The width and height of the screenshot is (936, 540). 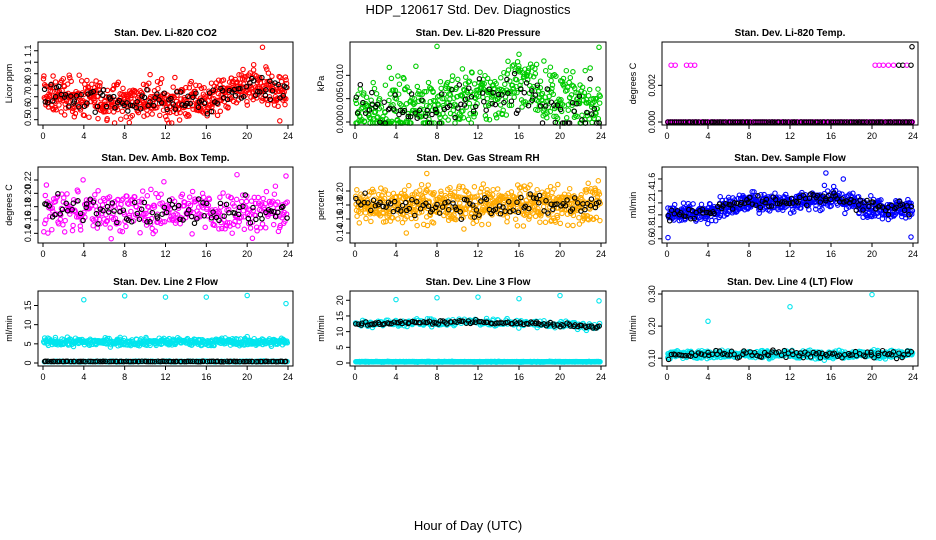 I want to click on x-tick-label: 24, so click(x=288, y=136).